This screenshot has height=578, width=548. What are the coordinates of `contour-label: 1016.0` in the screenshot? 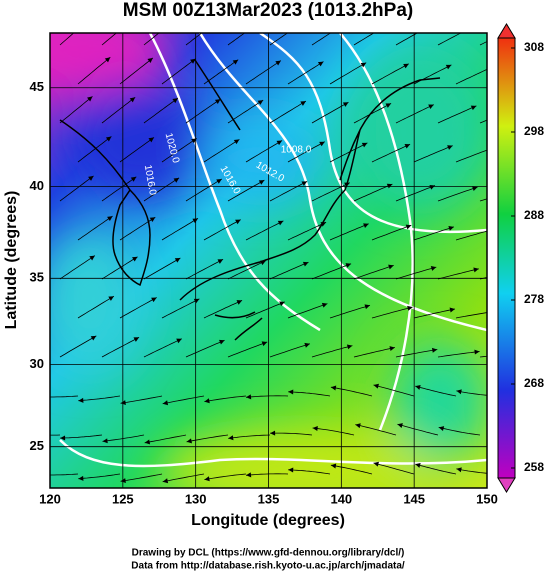 It's located at (150, 180).